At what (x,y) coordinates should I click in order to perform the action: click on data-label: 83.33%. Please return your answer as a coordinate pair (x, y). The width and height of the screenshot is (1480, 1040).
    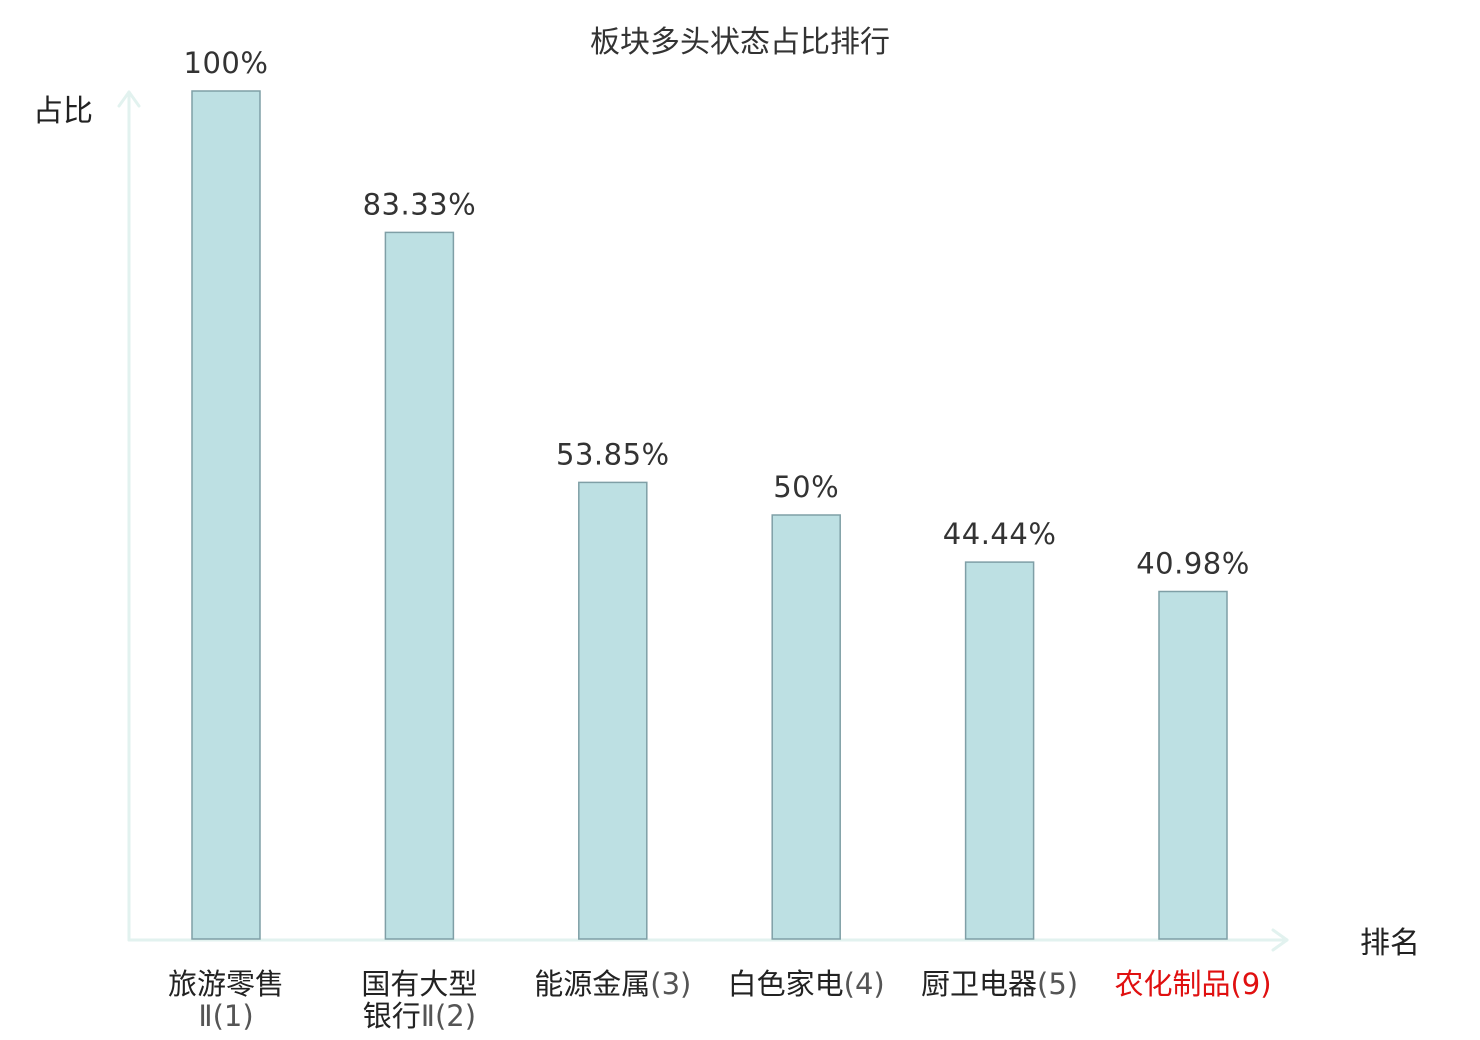
    Looking at the image, I should click on (420, 204).